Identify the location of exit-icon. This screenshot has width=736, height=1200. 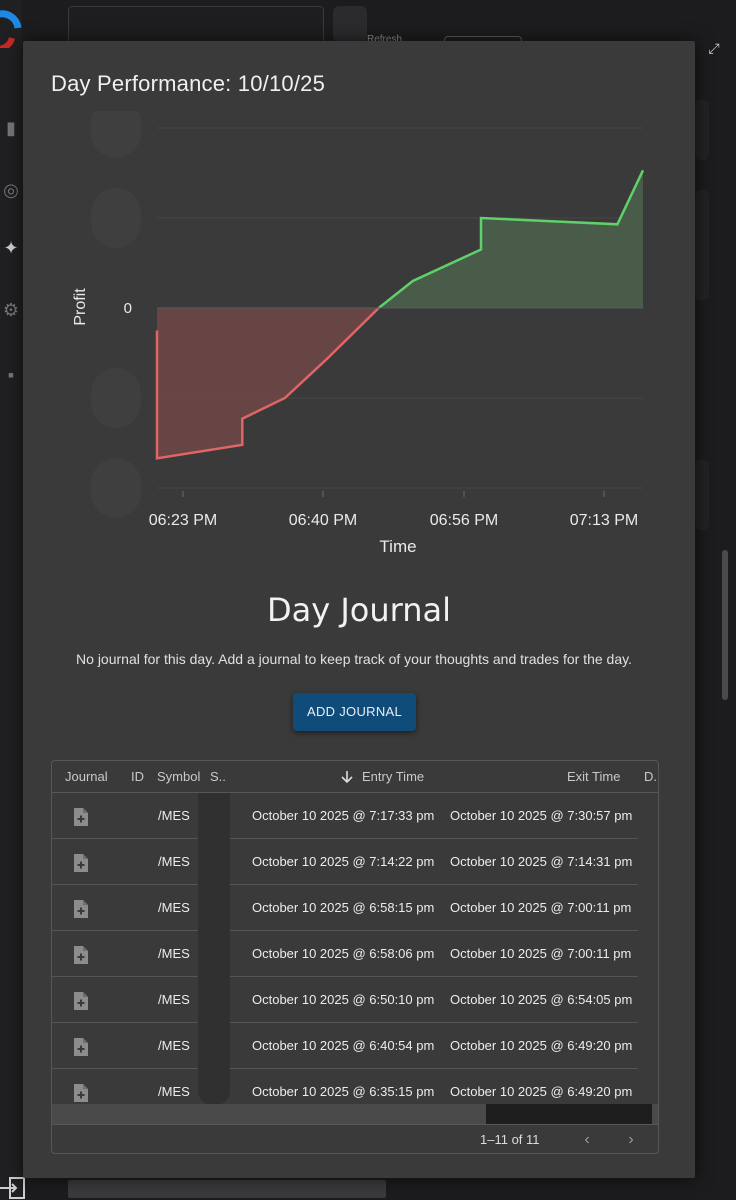
(15, 1186).